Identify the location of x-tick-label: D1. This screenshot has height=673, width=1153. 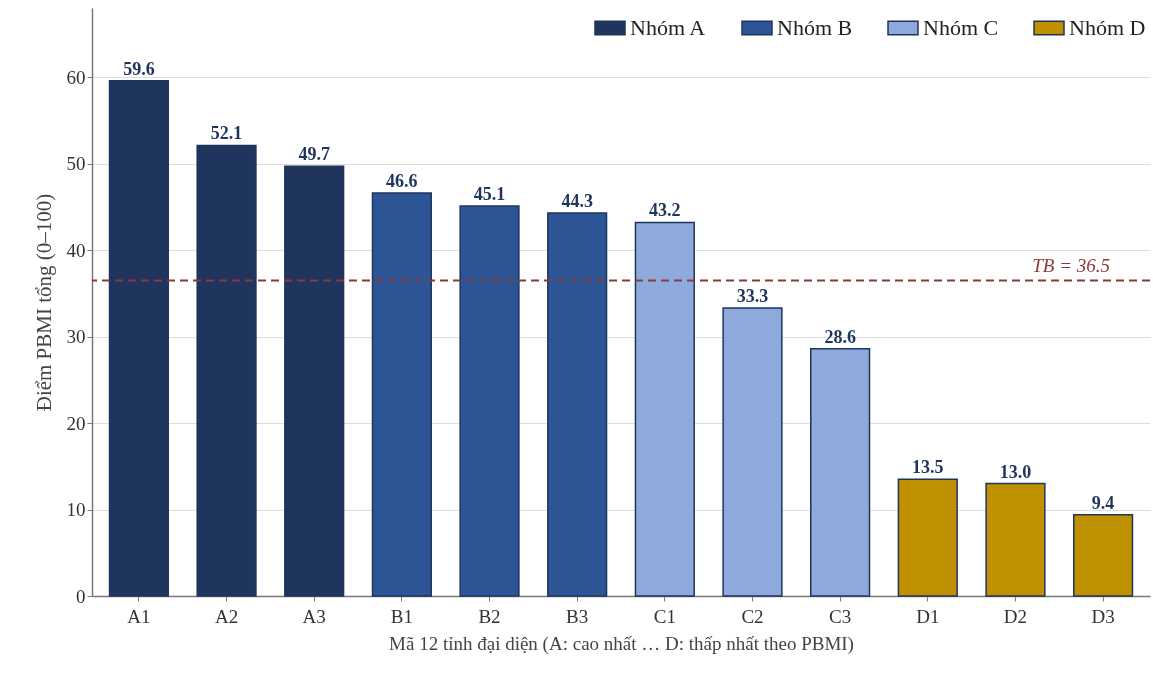
(928, 616).